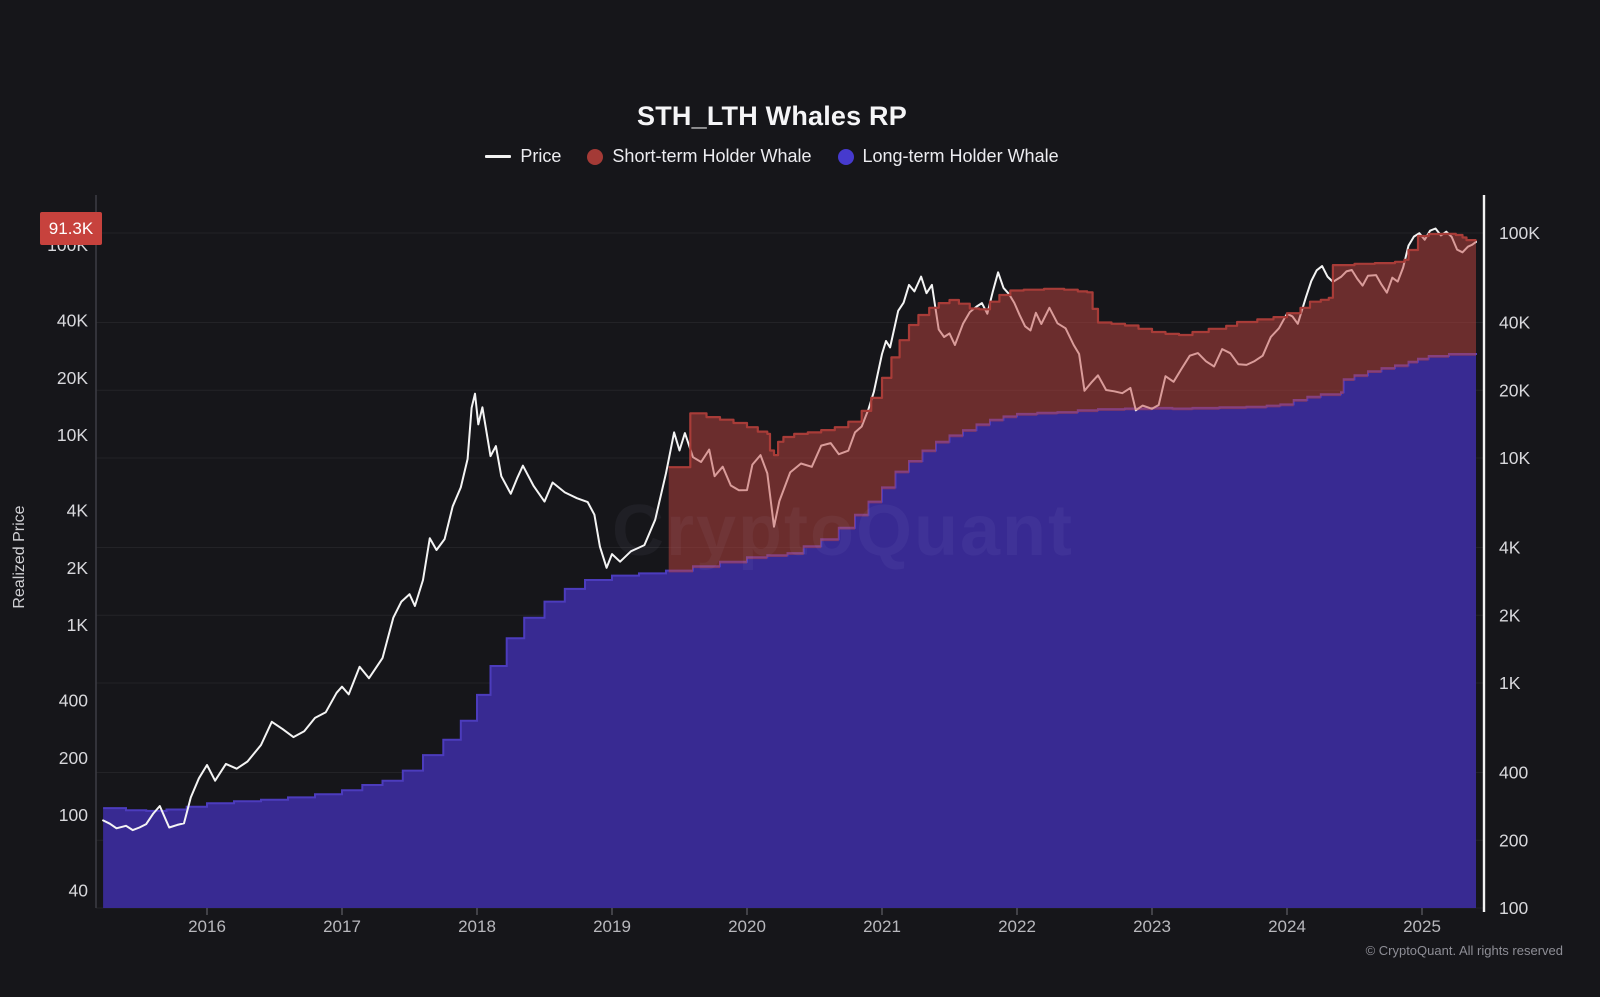  What do you see at coordinates (1510, 615) in the screenshot?
I see `y-axis-tick-right: 2K` at bounding box center [1510, 615].